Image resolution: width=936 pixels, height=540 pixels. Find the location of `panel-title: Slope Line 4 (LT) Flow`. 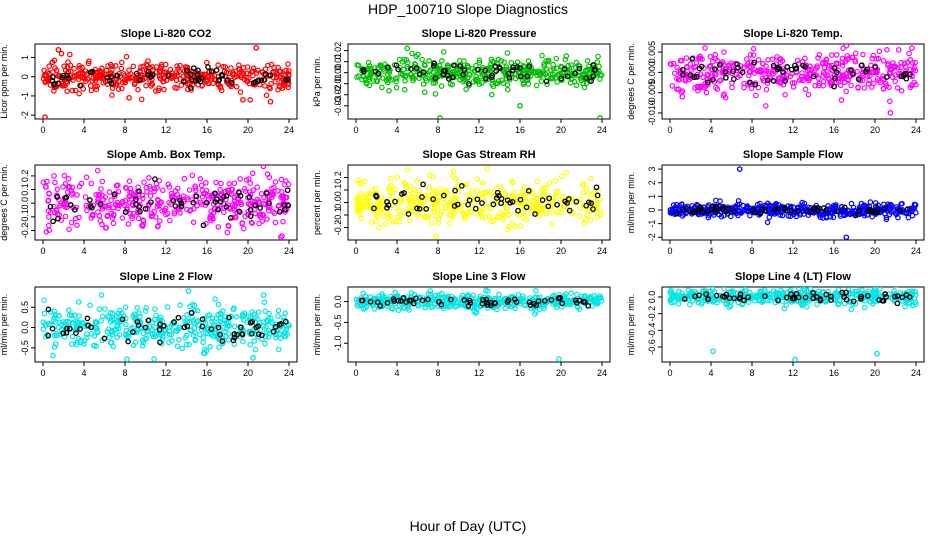

panel-title: Slope Line 4 (LT) Flow is located at coordinates (793, 277).